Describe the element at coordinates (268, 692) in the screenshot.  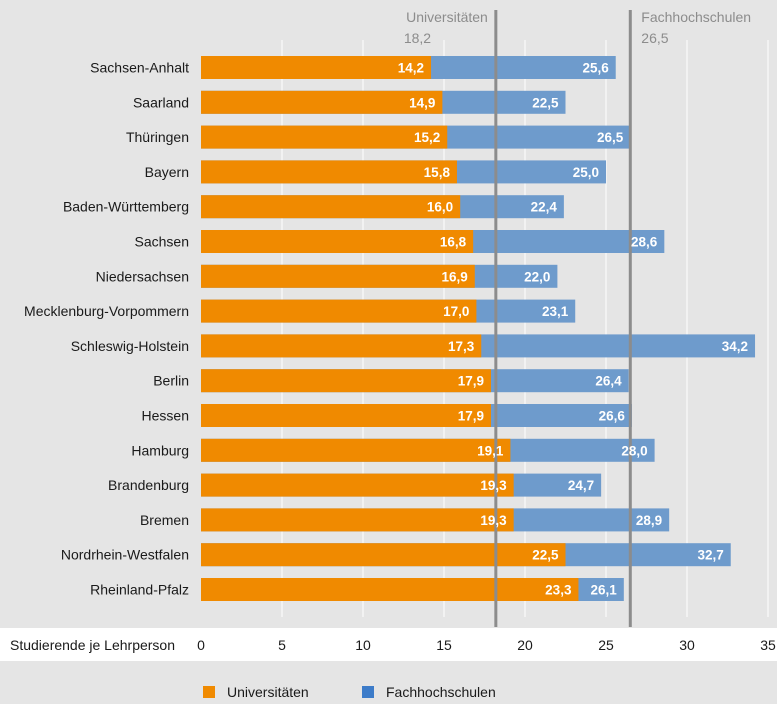
I see `legend-label-universitaeten: Universitäten` at that location.